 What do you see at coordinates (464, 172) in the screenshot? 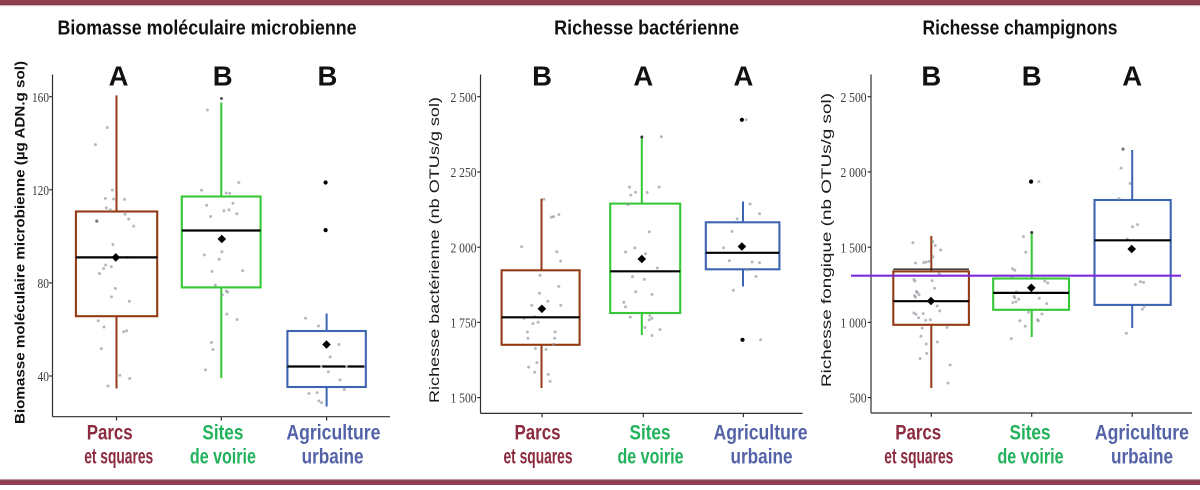
I see `svg-text: 2 250` at bounding box center [464, 172].